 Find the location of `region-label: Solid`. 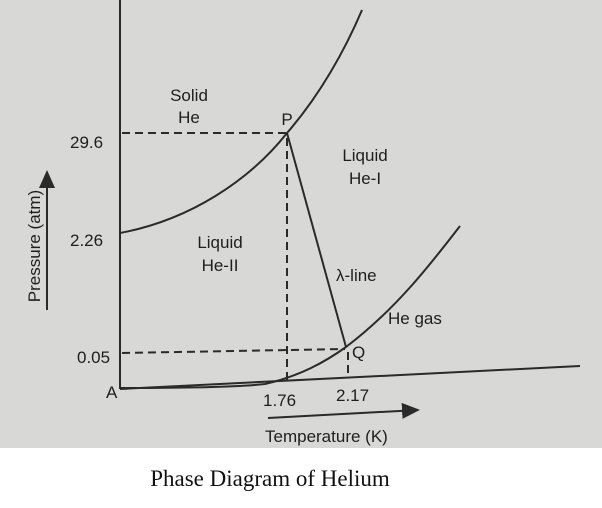

region-label: Solid is located at coordinates (189, 95).